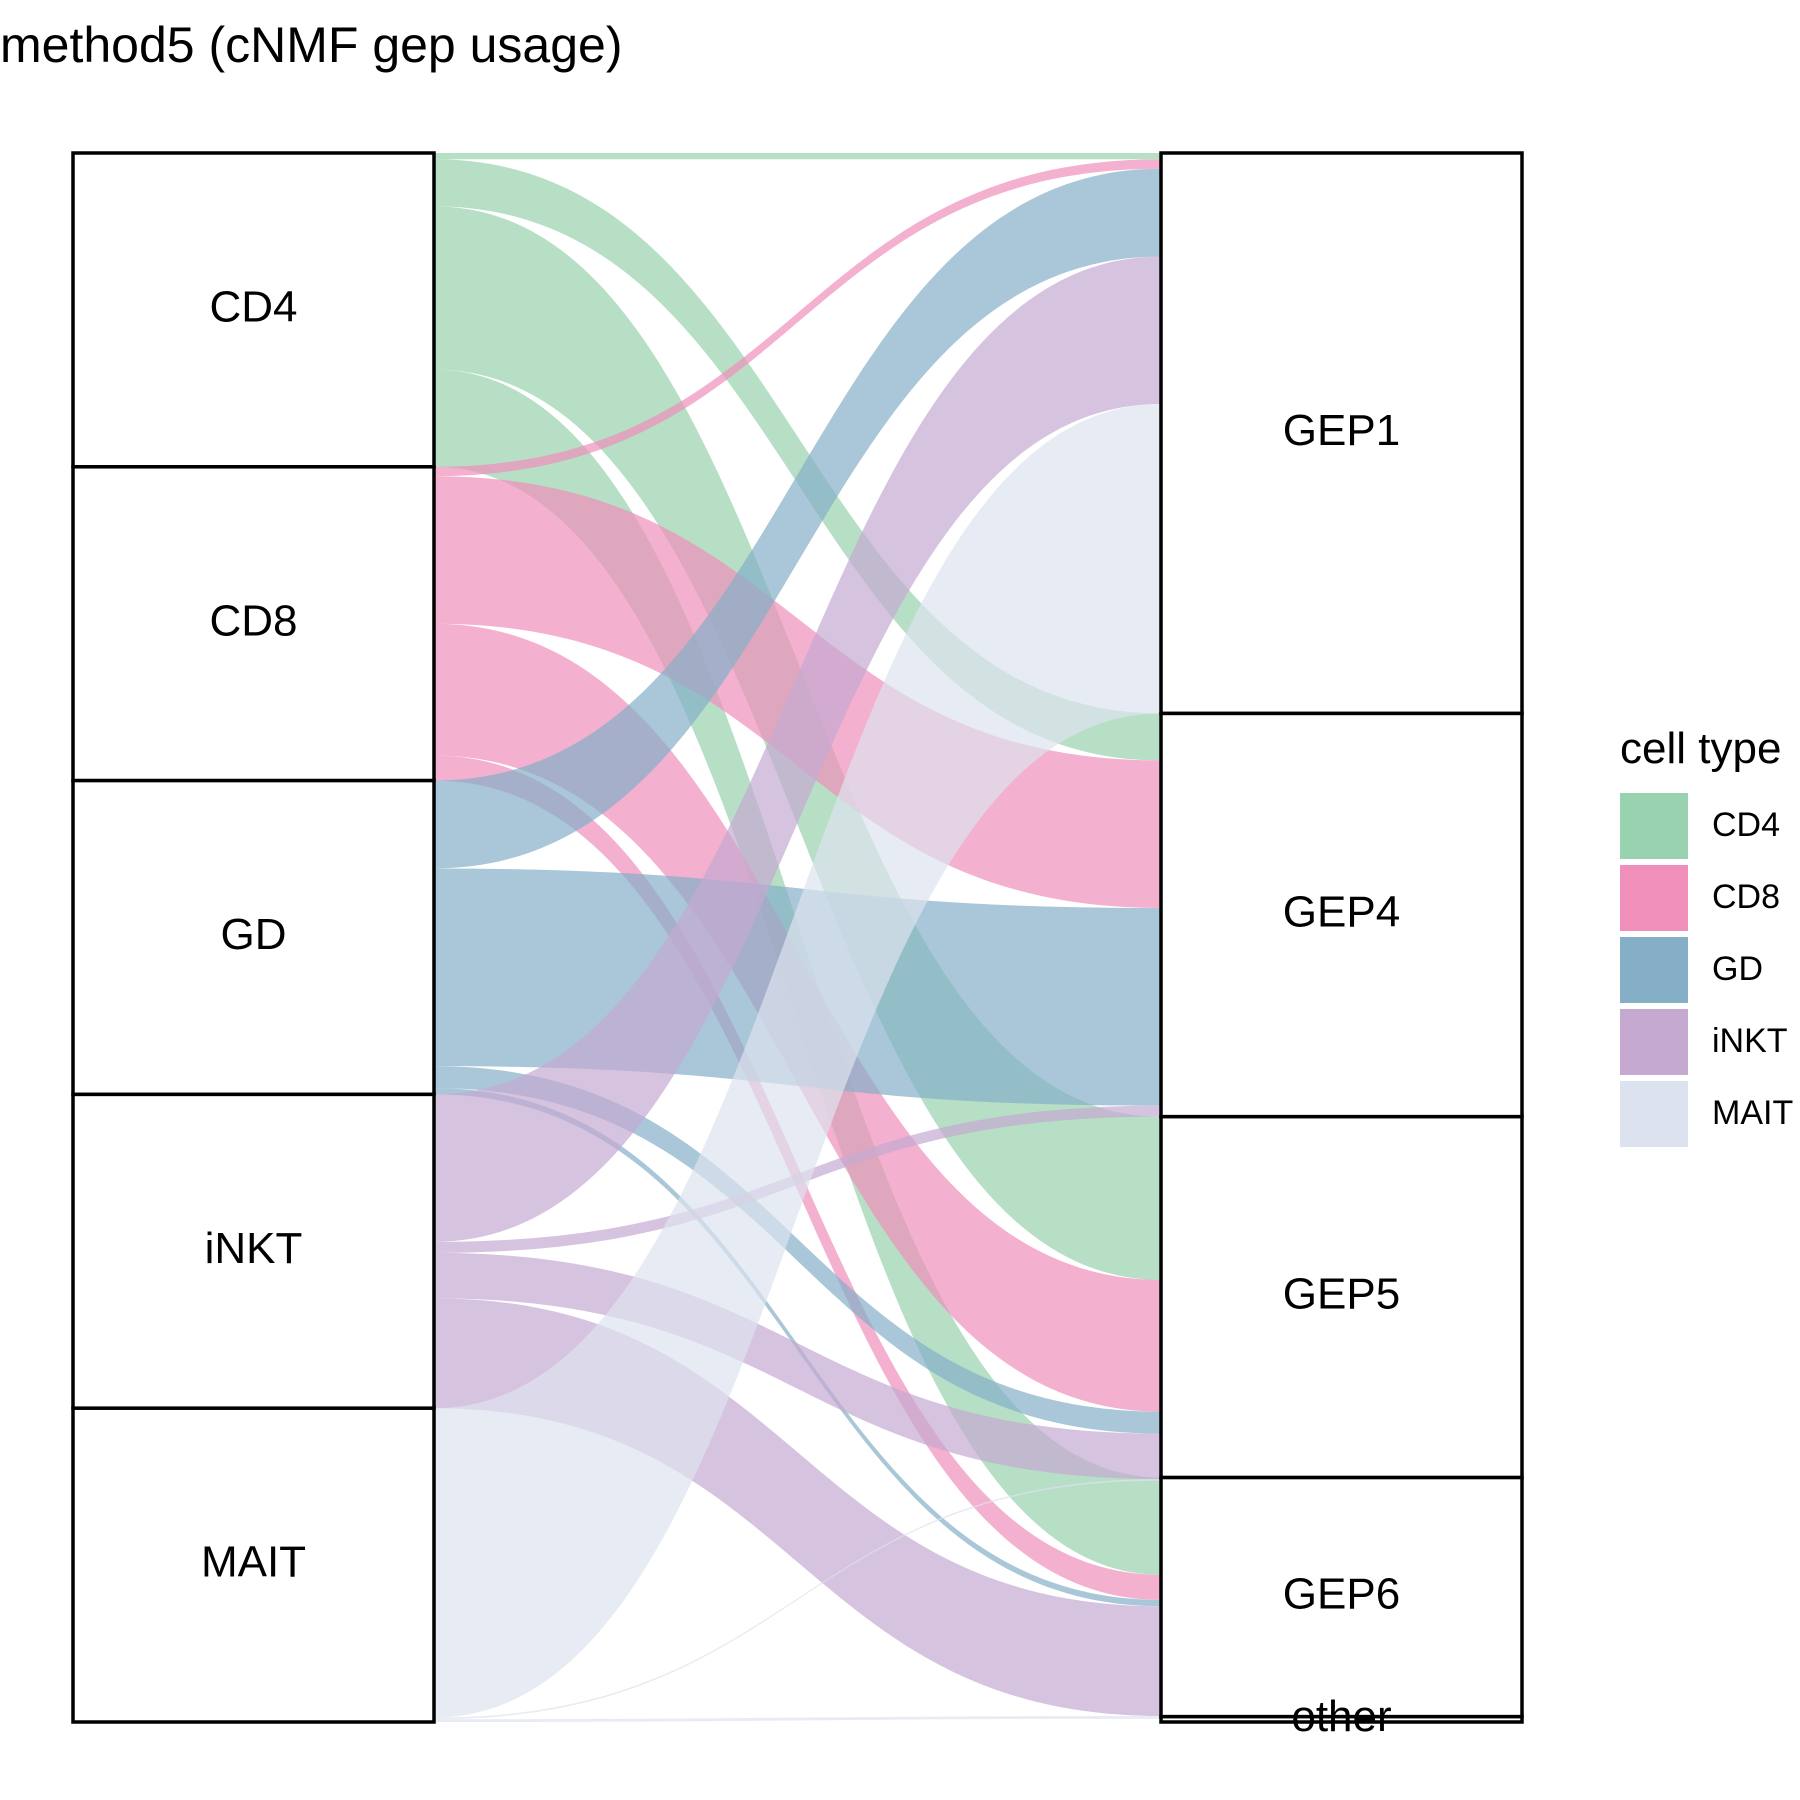  I want to click on legend-label: CD8, so click(1746, 897).